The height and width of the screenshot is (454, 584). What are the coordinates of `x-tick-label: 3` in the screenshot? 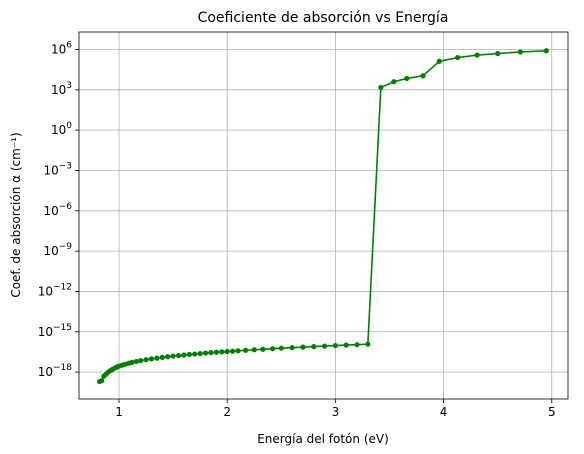 It's located at (336, 412).